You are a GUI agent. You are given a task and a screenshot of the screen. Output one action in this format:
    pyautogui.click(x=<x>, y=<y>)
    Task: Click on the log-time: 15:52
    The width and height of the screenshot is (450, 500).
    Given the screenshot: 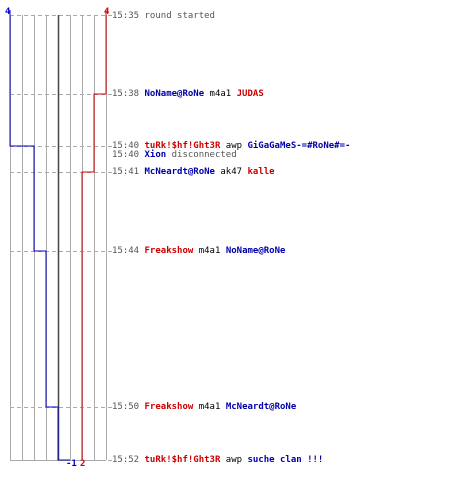 What is the action you would take?
    pyautogui.click(x=126, y=460)
    